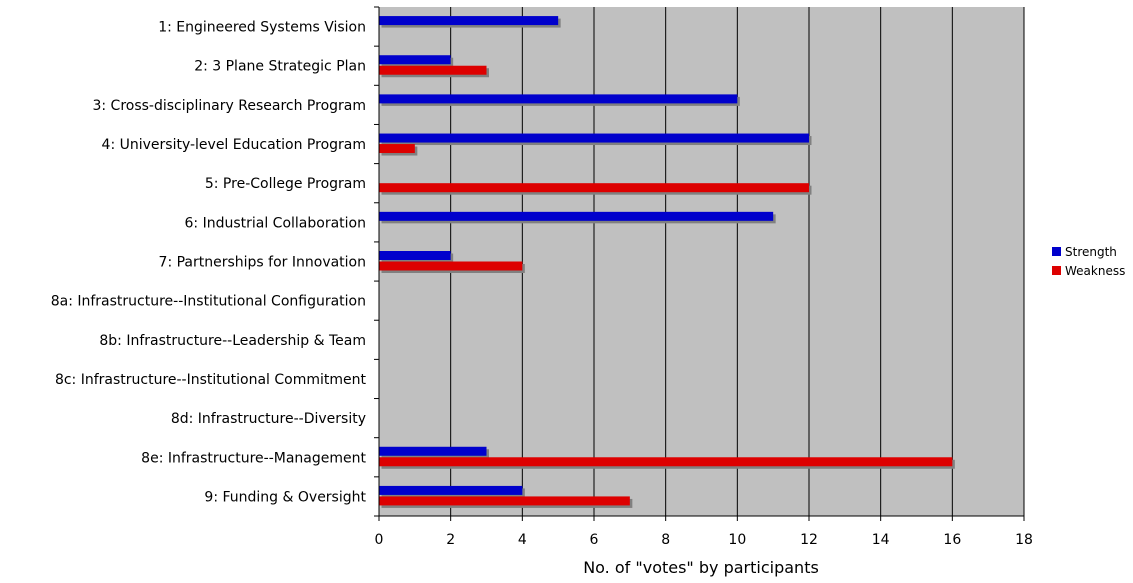 Image resolution: width=1133 pixels, height=583 pixels. I want to click on x-tick-label: 14, so click(881, 540).